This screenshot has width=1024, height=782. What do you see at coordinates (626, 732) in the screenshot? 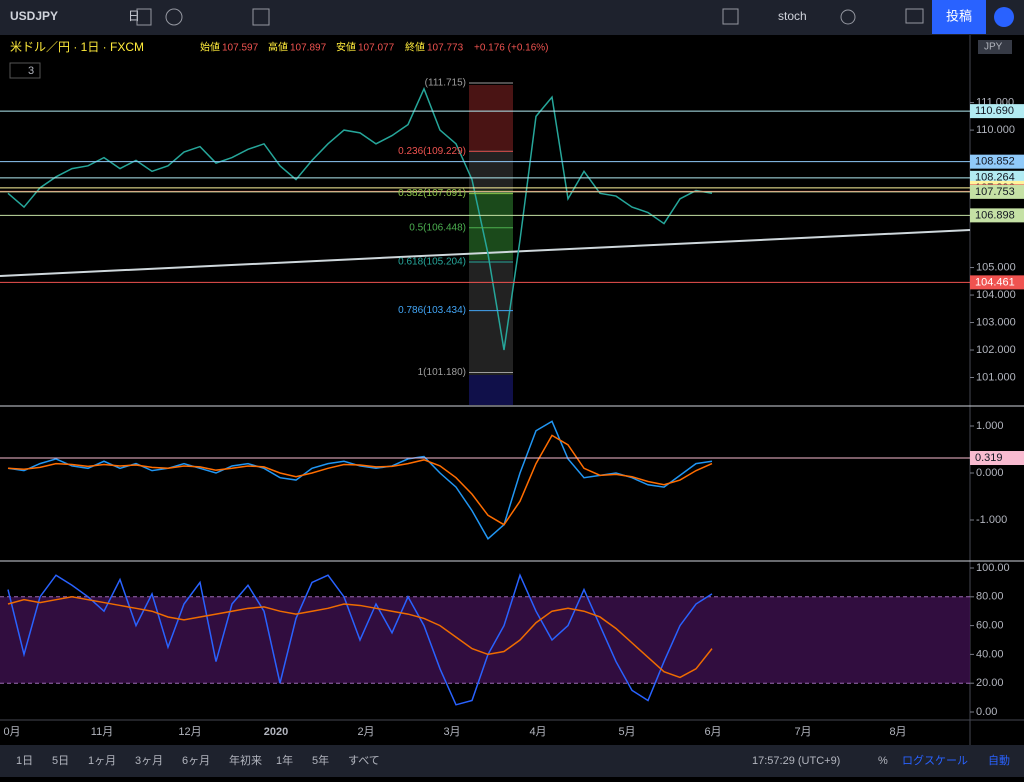
I see `x-tick-label: 5月` at bounding box center [626, 732].